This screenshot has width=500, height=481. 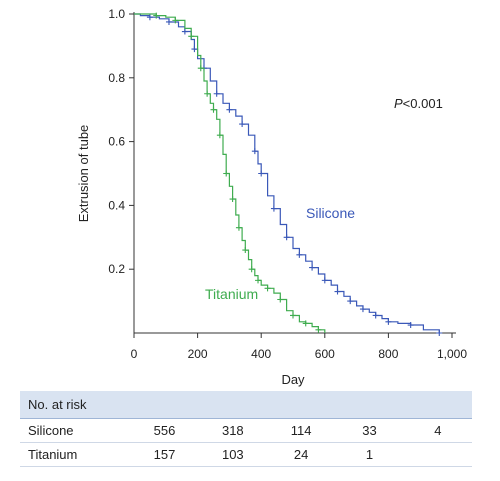 I want to click on risk-header-label: No. at risk, so click(x=246, y=405).